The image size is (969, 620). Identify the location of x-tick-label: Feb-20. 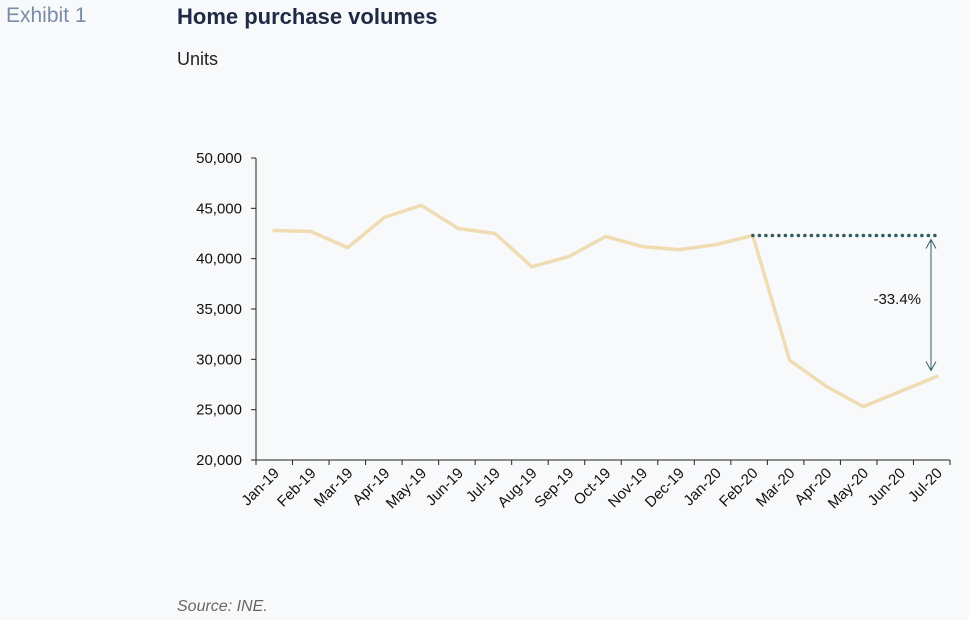
(739, 488).